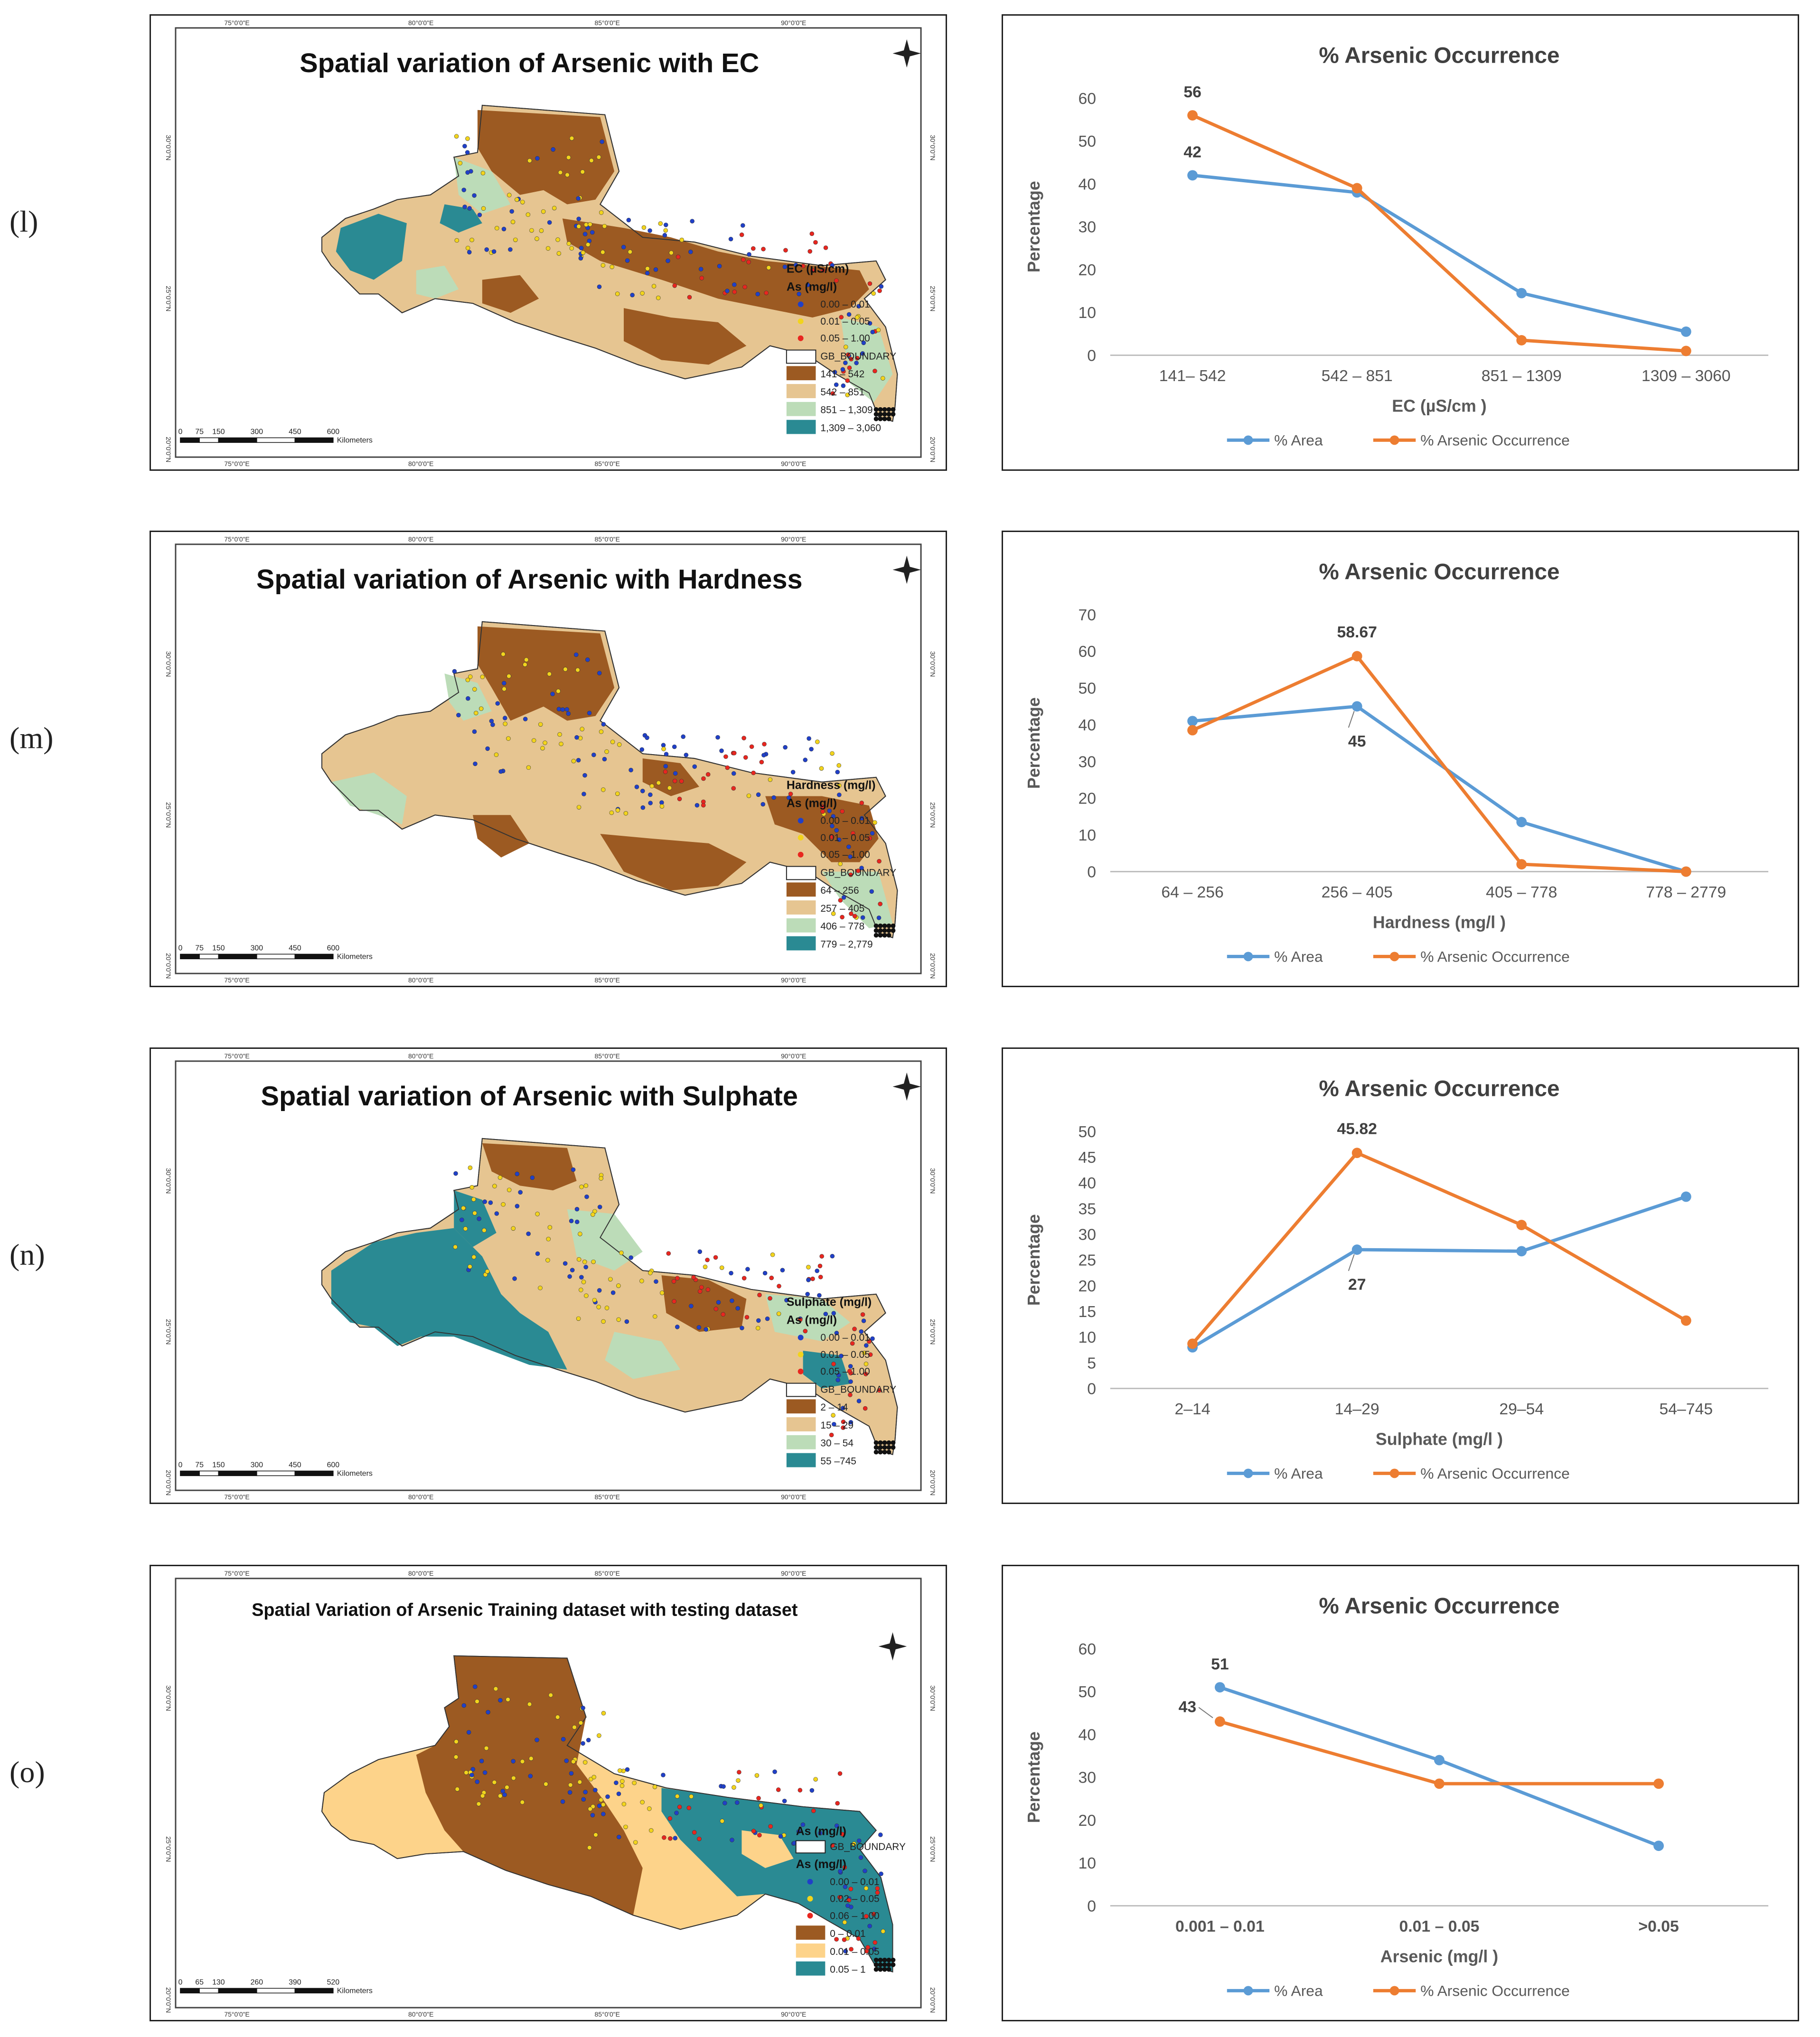 This screenshot has width=1820, height=2037. What do you see at coordinates (846, 410) in the screenshot?
I see `legend-fill-class: 851 – 1,309` at bounding box center [846, 410].